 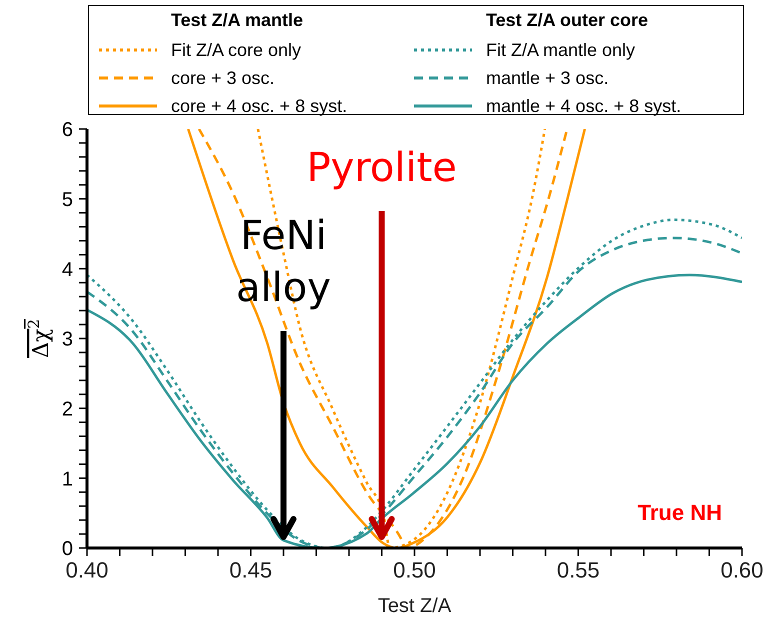 I want to click on x-tick-label: 0.45, so click(x=250, y=570).